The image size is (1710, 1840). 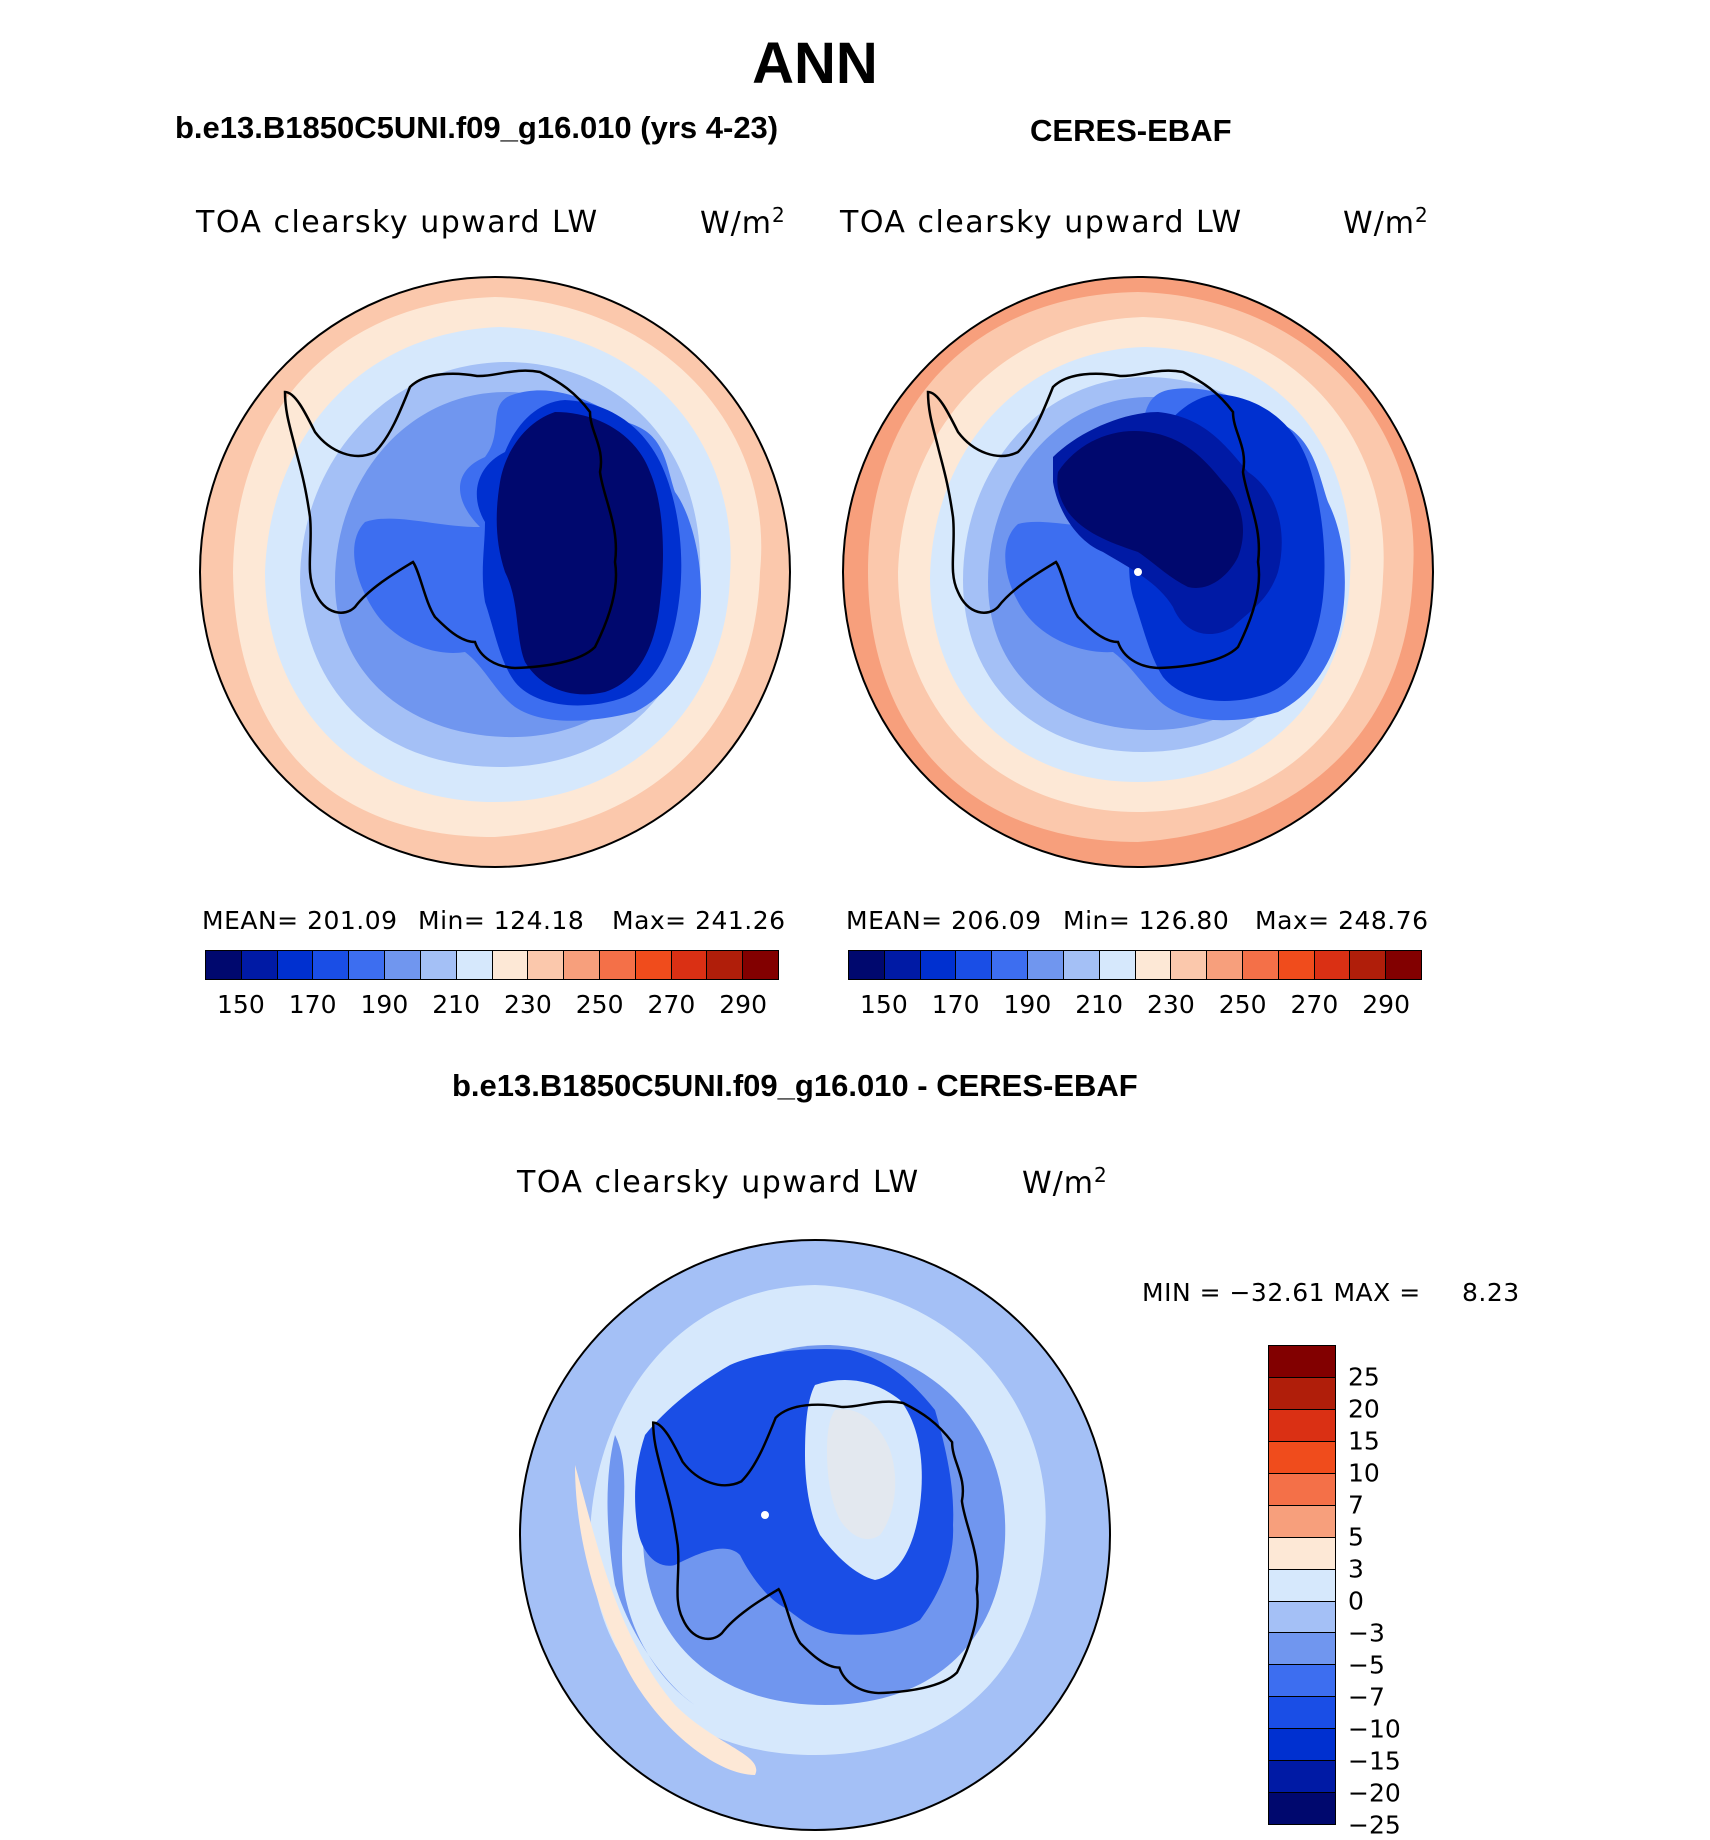 I want to click on figure-title: ANN, so click(x=815, y=63).